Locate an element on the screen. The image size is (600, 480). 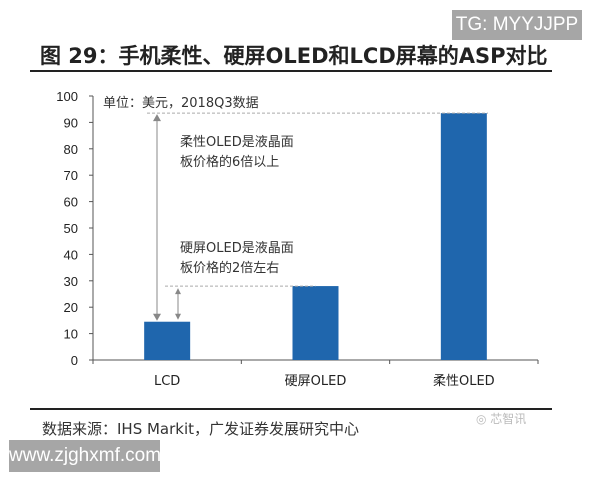
x-tick-label: 柔性OLED is located at coordinates (464, 381).